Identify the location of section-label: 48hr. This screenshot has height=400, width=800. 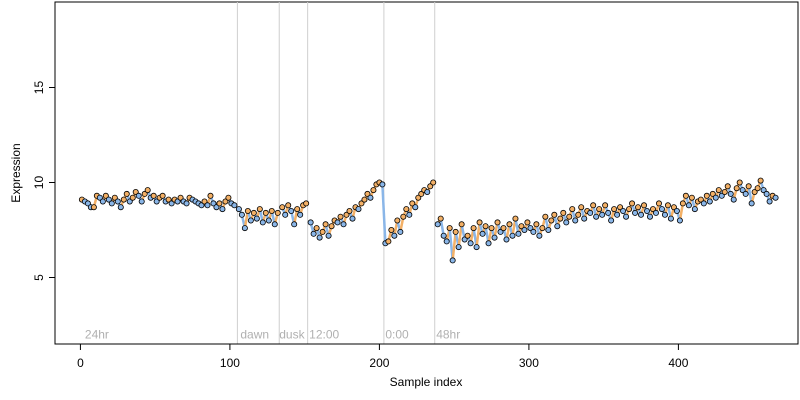
(448, 335).